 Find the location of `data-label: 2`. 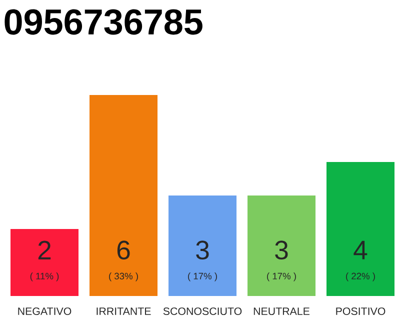

data-label: 2 is located at coordinates (44, 250).